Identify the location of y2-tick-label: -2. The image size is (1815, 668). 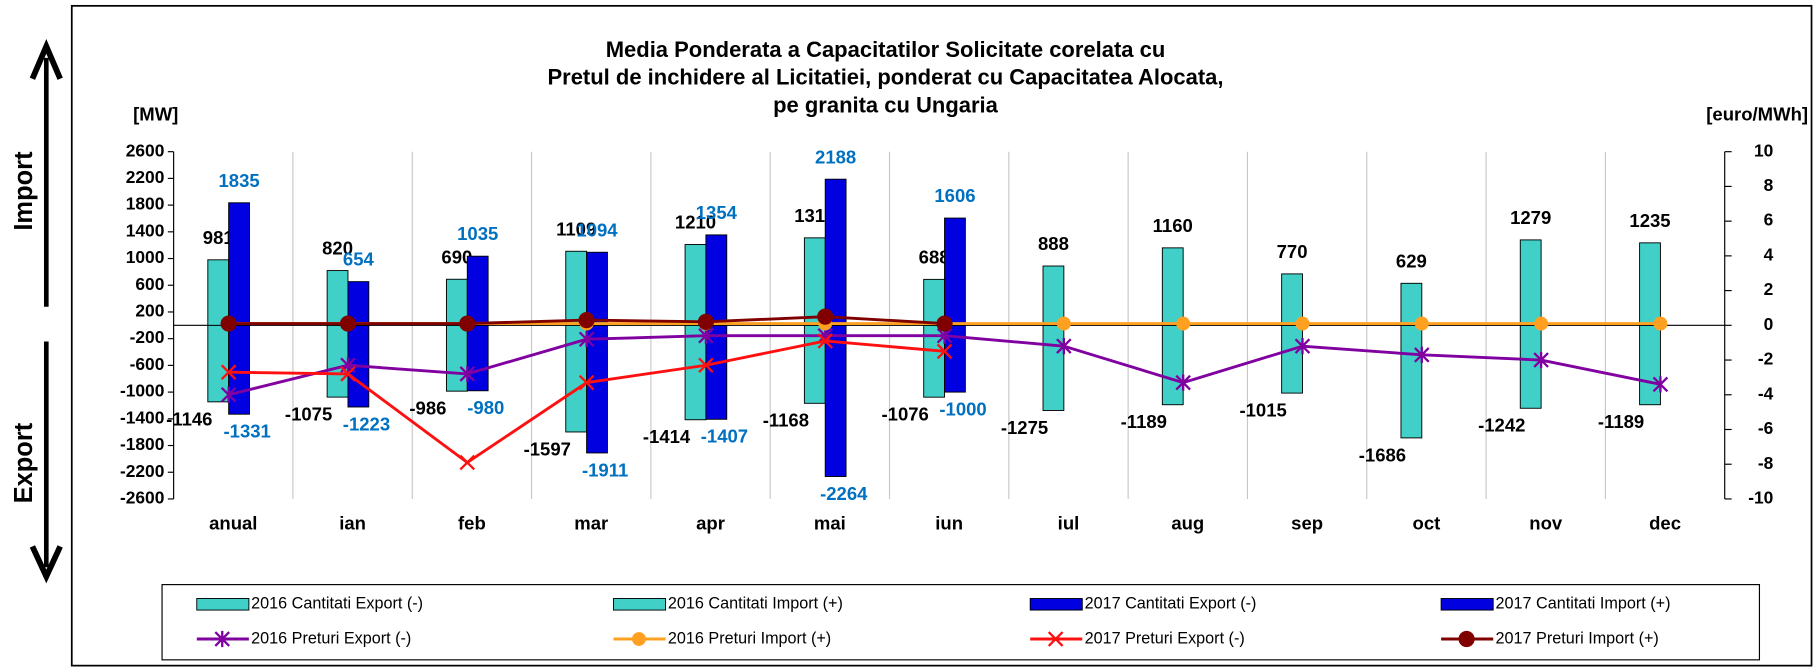
(1765, 359).